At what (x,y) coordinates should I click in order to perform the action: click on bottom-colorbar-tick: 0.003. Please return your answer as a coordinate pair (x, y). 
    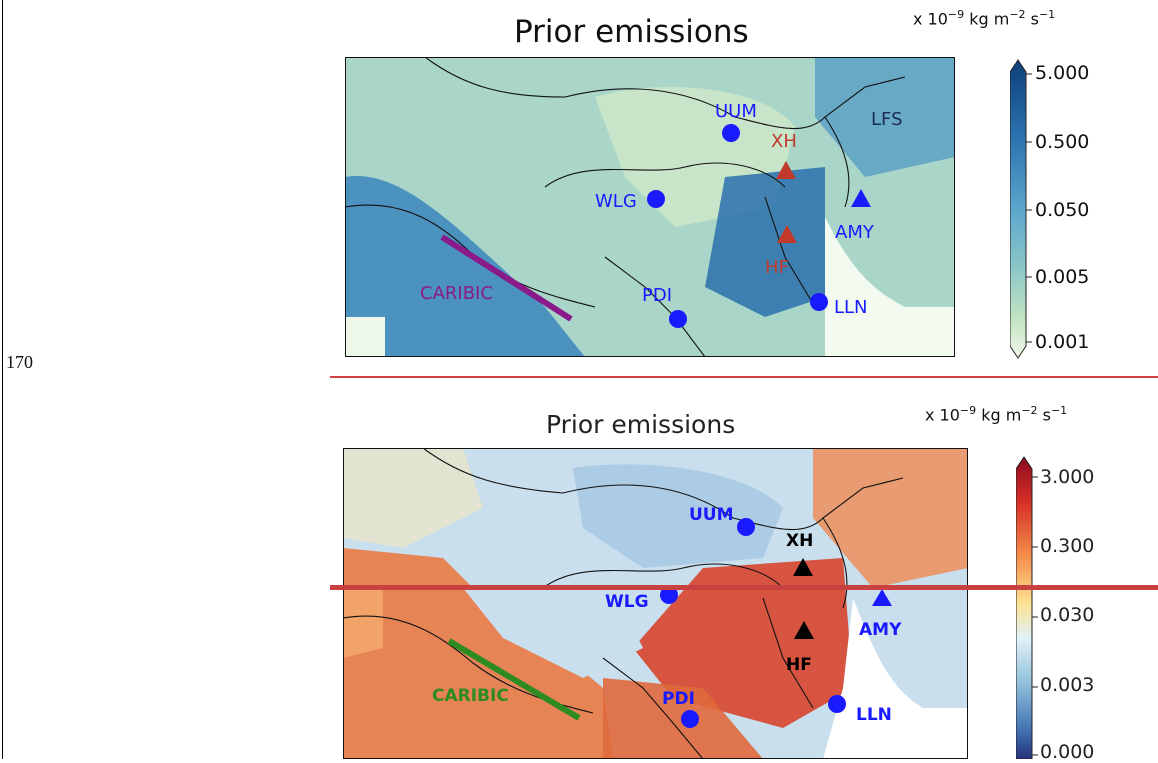
    Looking at the image, I should click on (1067, 685).